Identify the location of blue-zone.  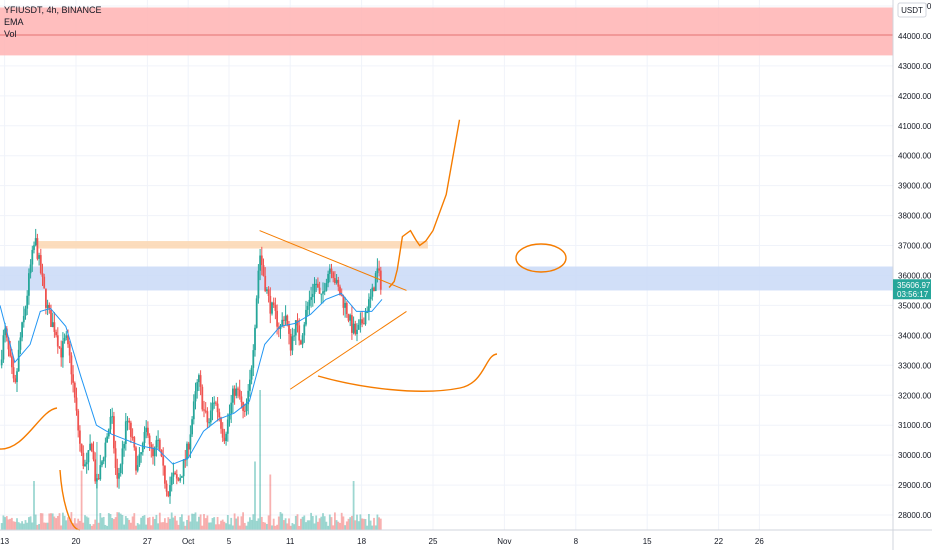
(446, 278).